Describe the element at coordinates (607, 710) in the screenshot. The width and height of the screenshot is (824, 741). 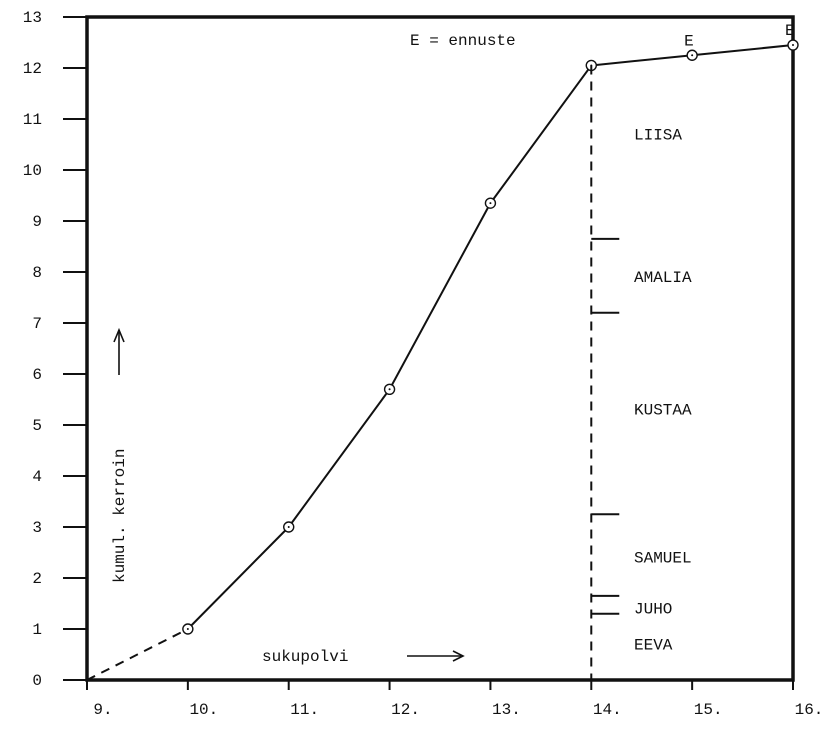
I see `x-tick-label: 14.` at that location.